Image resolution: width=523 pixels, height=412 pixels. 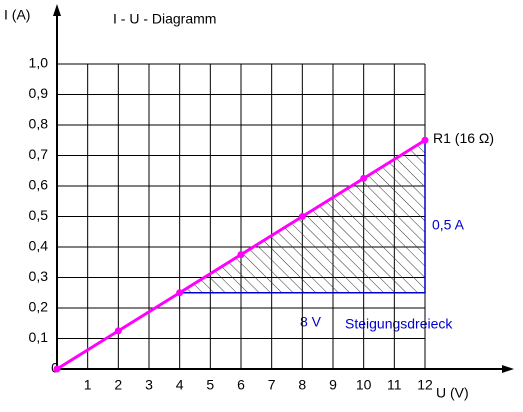 I want to click on x-tick-label: 5, so click(x=210, y=385).